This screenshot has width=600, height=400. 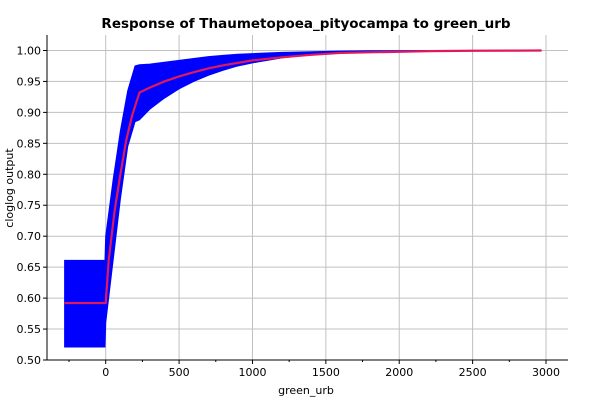 I want to click on y-tick-label: 0.95, so click(x=29, y=81).